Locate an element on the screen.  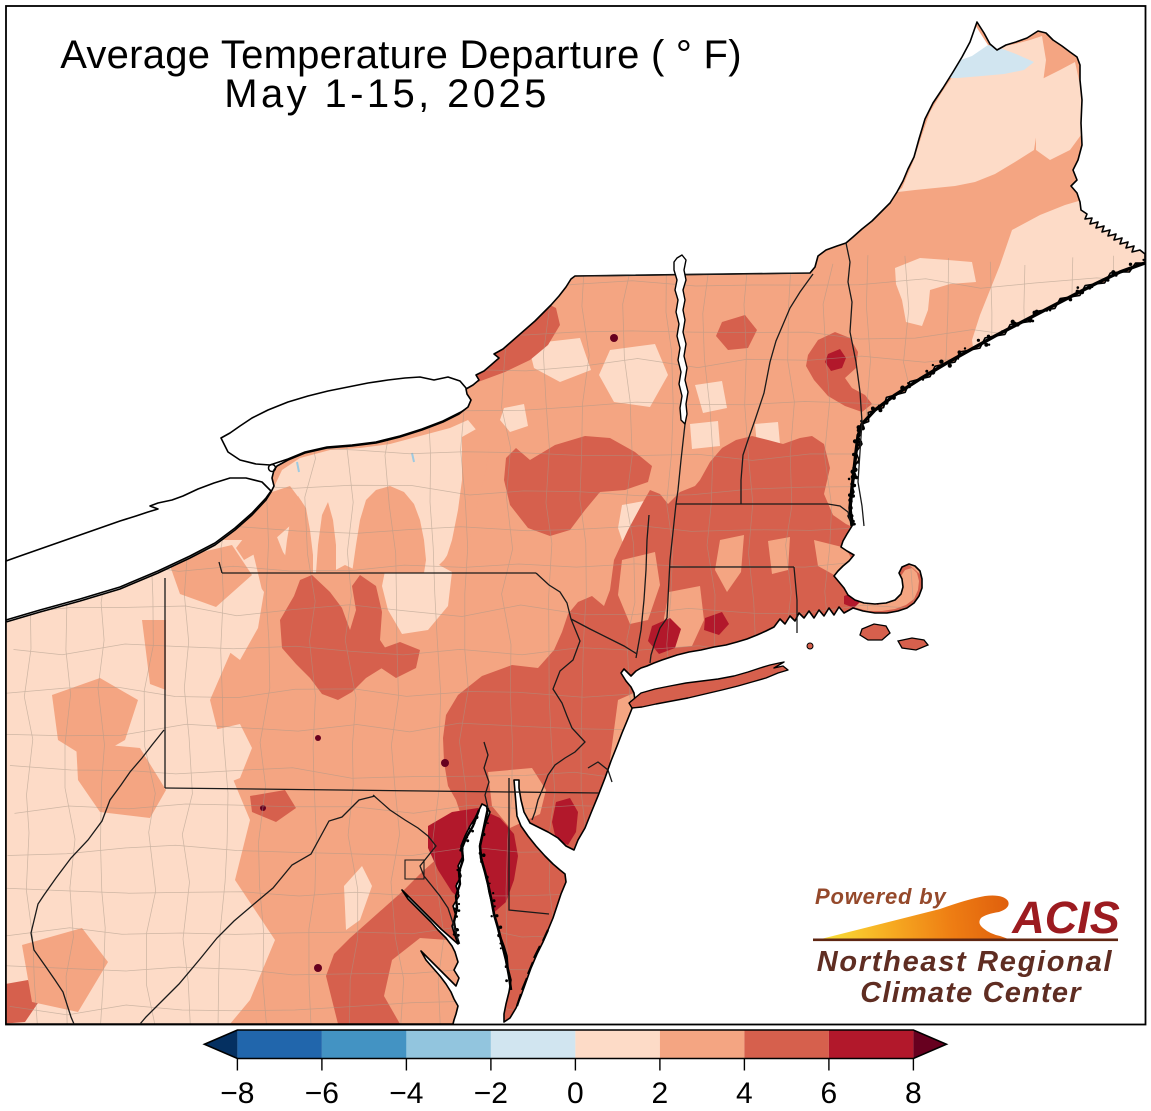
svg-text: 6 is located at coordinates (829, 1093).